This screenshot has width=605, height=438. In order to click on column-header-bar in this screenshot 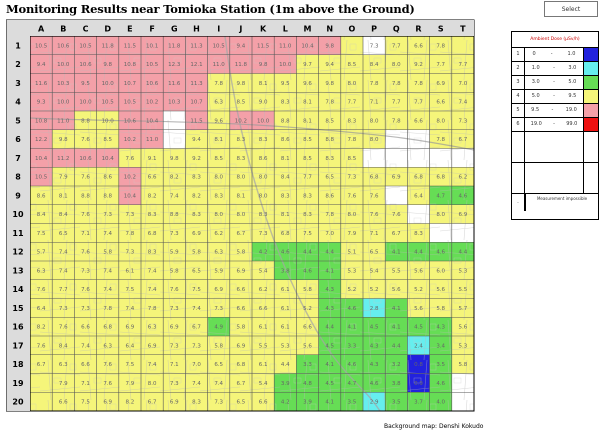, I will do `click(240, 28)`.